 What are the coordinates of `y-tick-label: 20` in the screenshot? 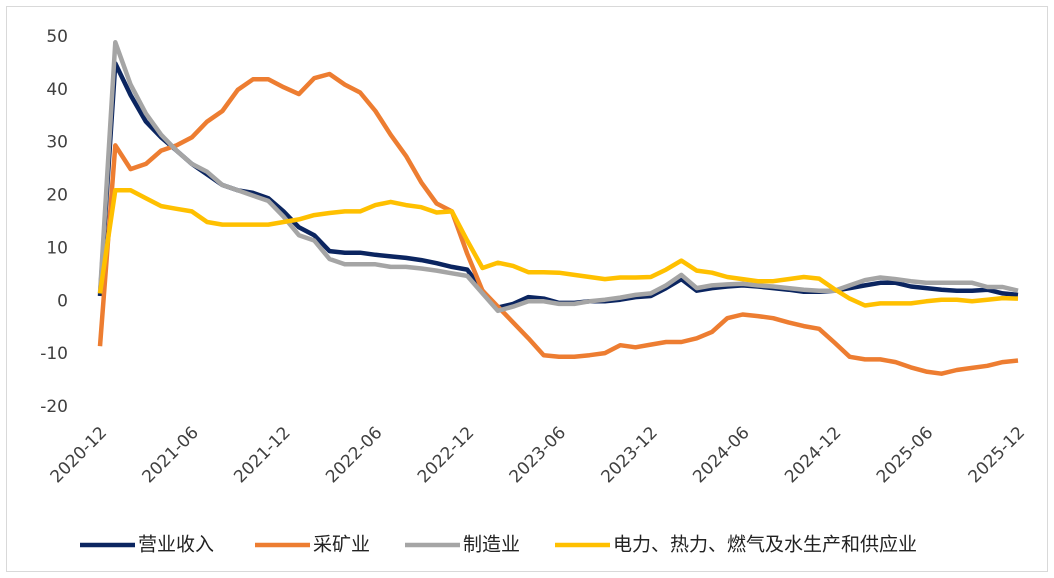 It's located at (57, 196).